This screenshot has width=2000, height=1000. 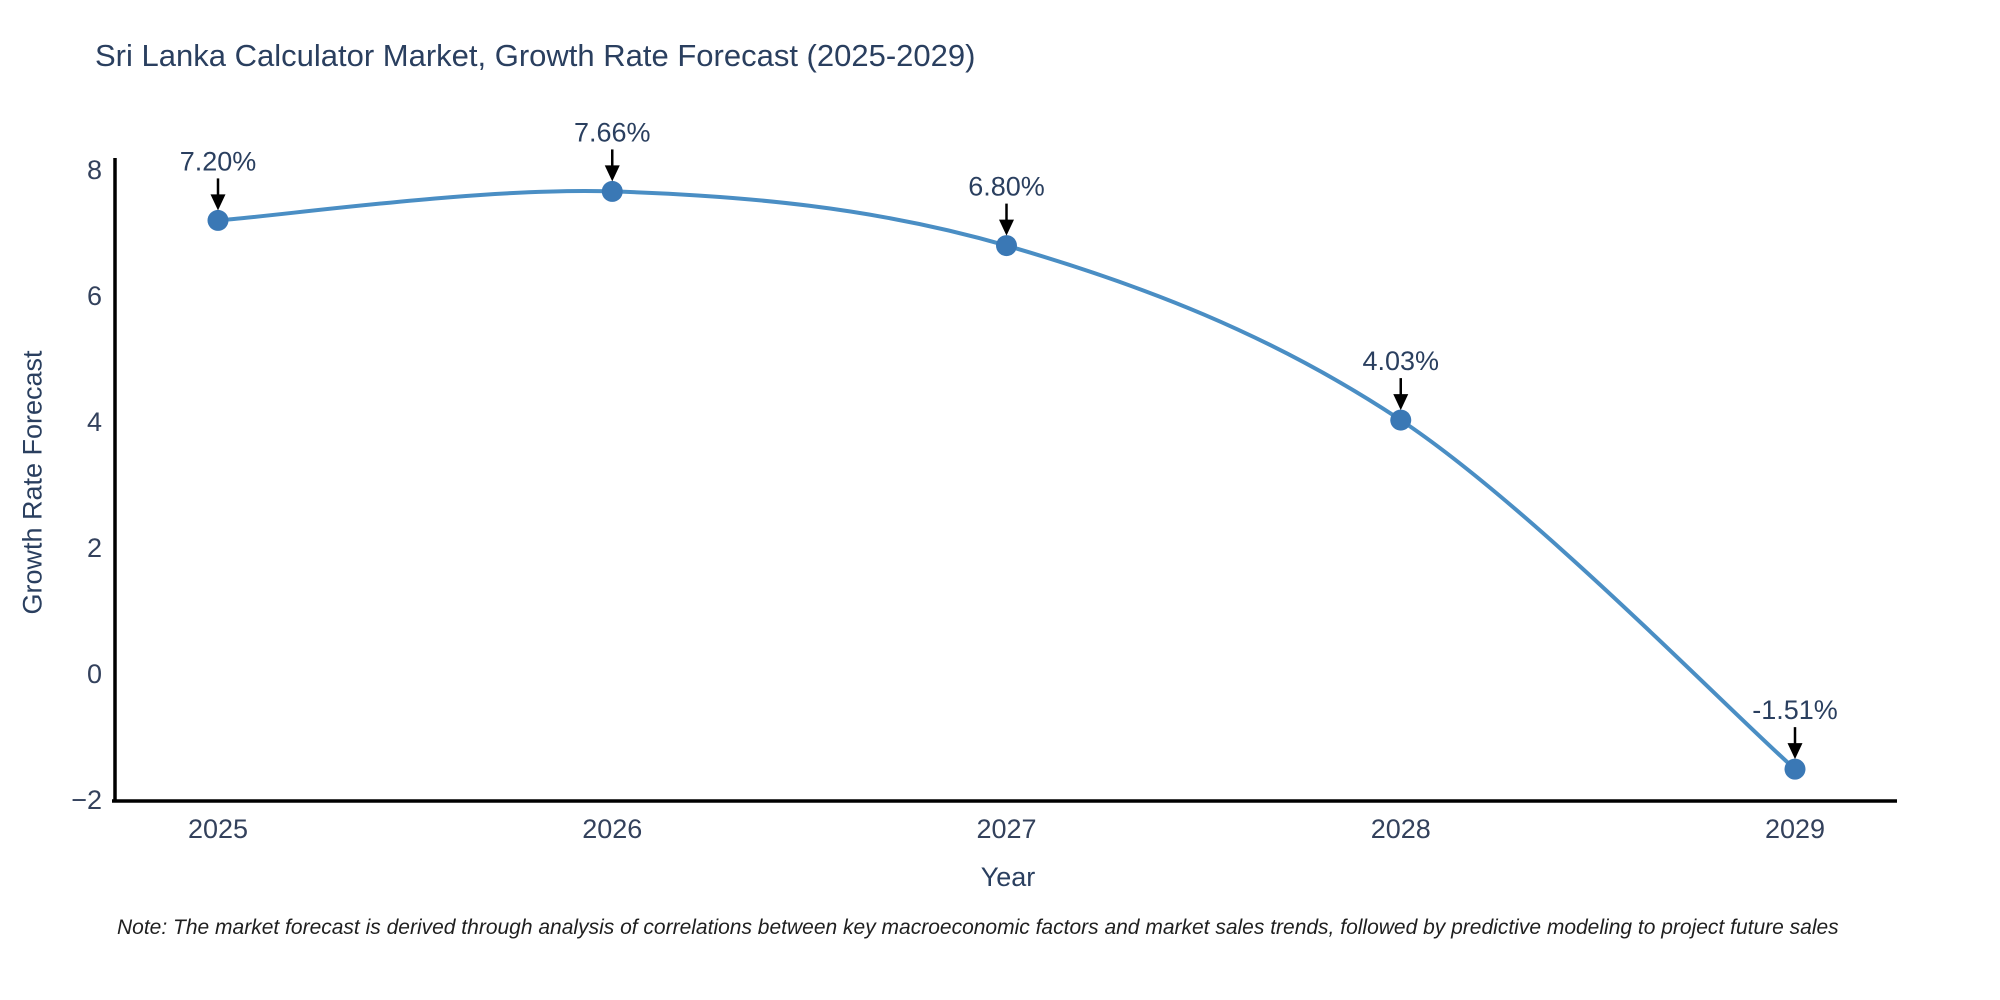 I want to click on y-tick-label: −2, so click(x=86, y=800).